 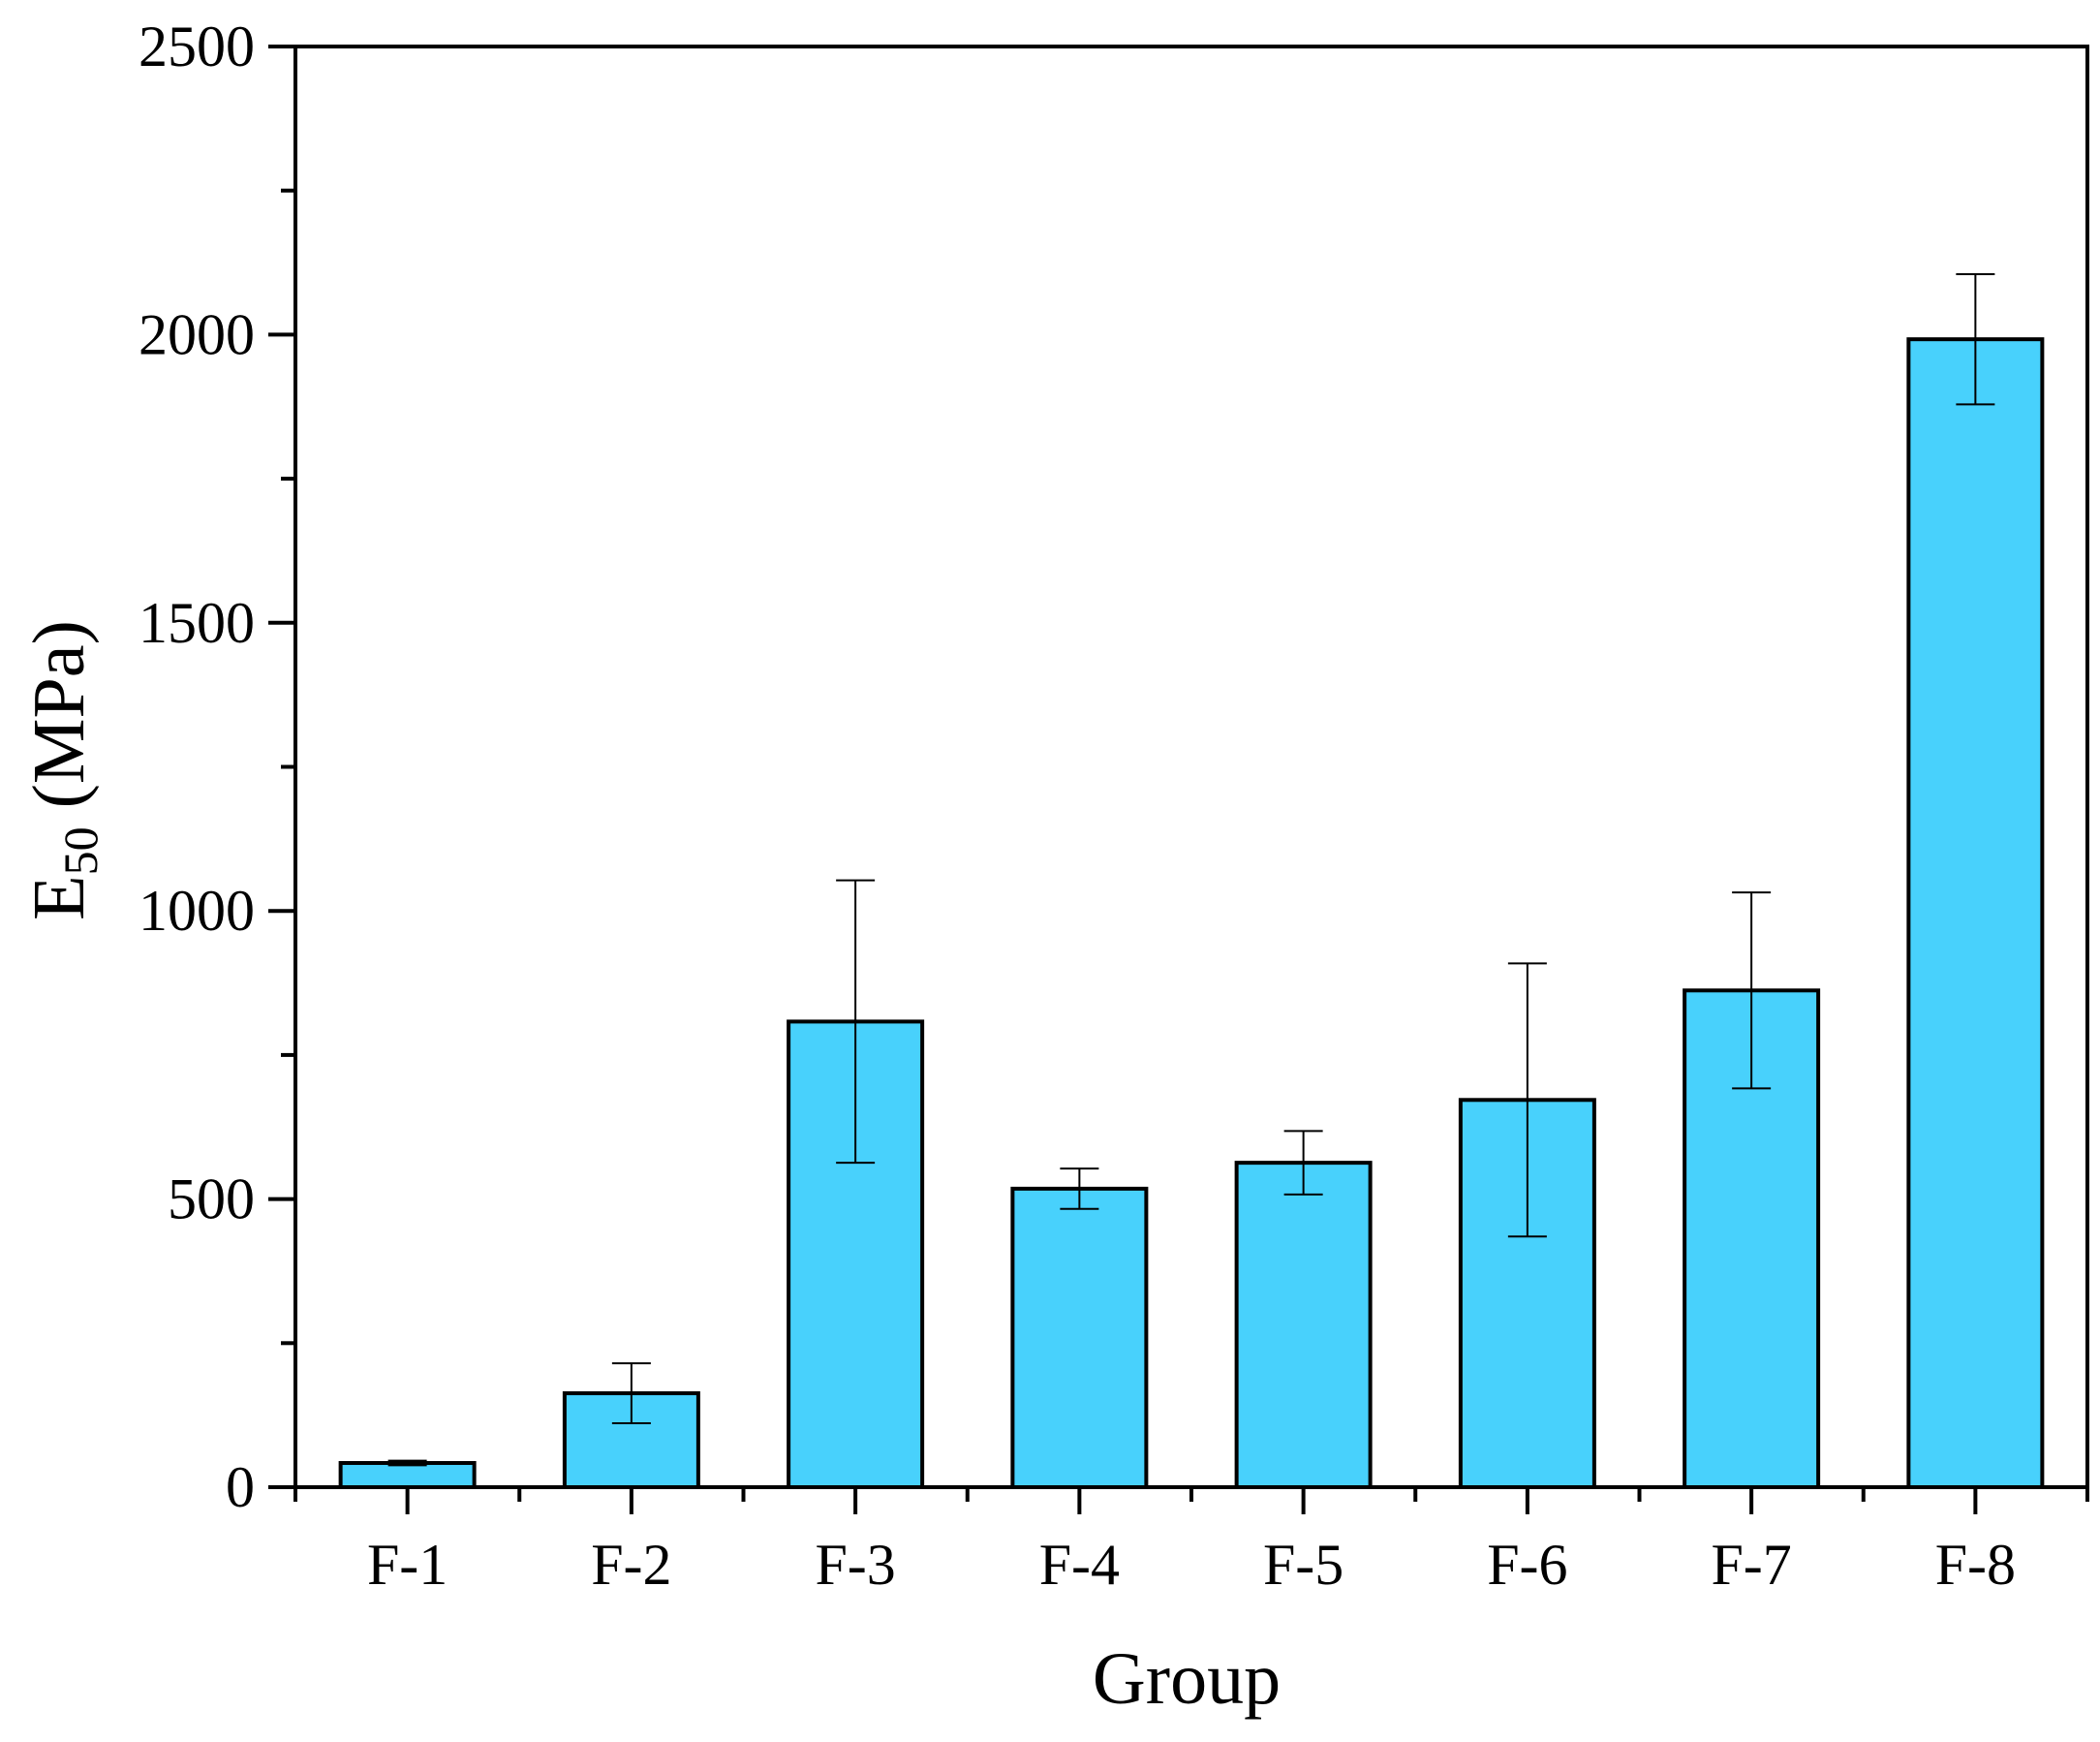 What do you see at coordinates (1527, 1565) in the screenshot?
I see `x-tick-label: F-6` at bounding box center [1527, 1565].